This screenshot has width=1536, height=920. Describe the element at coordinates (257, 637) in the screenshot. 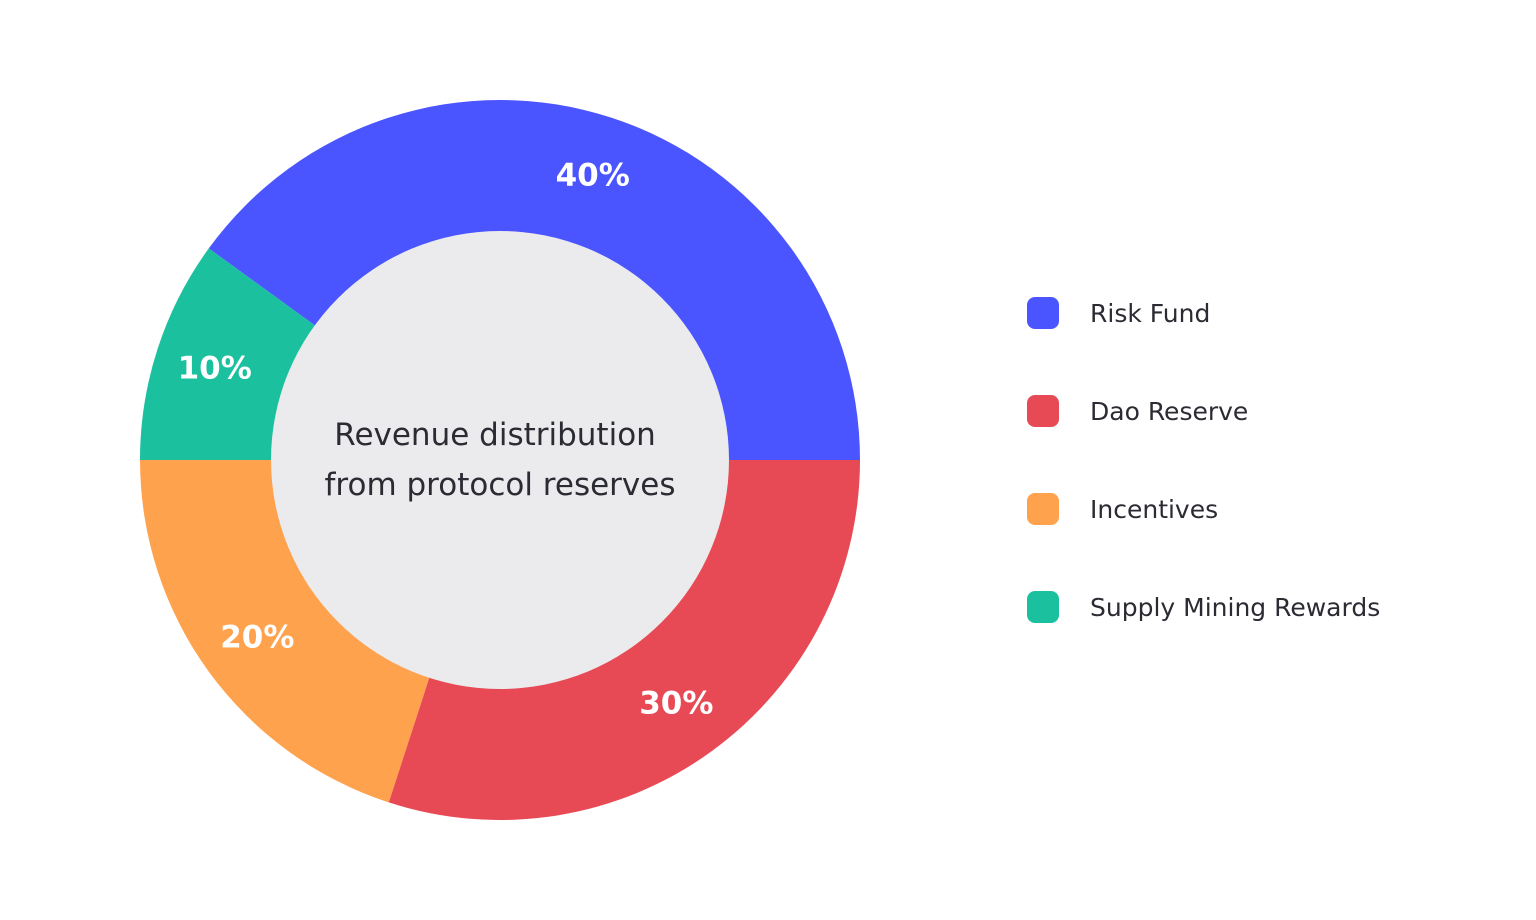

I see `slice-label-incentives: 20%` at that location.